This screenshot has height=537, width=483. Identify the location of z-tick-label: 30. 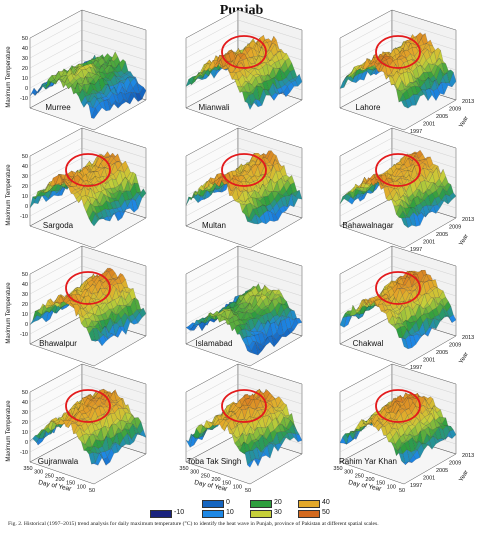
(25, 295).